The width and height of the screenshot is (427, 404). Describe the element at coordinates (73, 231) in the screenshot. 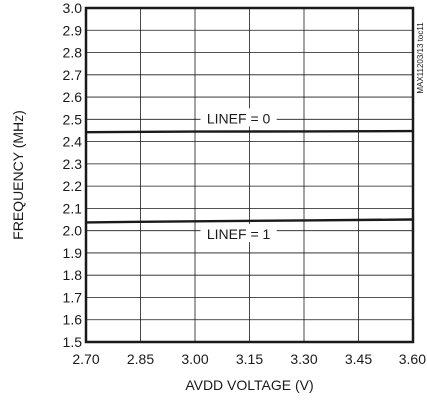

I see `y-tick-label: 2.0` at that location.